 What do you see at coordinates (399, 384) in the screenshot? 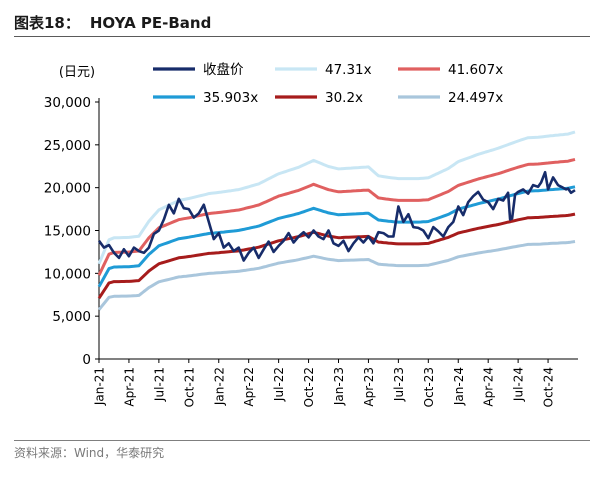
I see `x-tick-label: Jul-23` at bounding box center [399, 384].